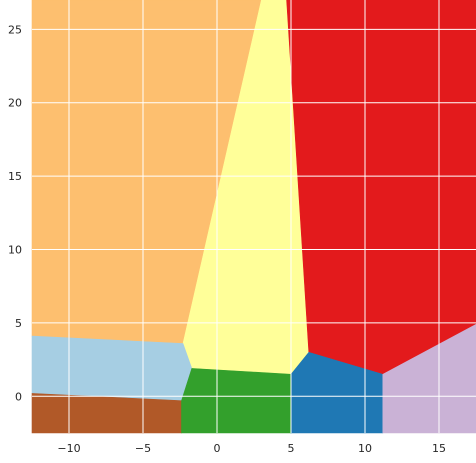 The width and height of the screenshot is (476, 463). What do you see at coordinates (291, 448) in the screenshot?
I see `x-tick-label: 5` at bounding box center [291, 448].